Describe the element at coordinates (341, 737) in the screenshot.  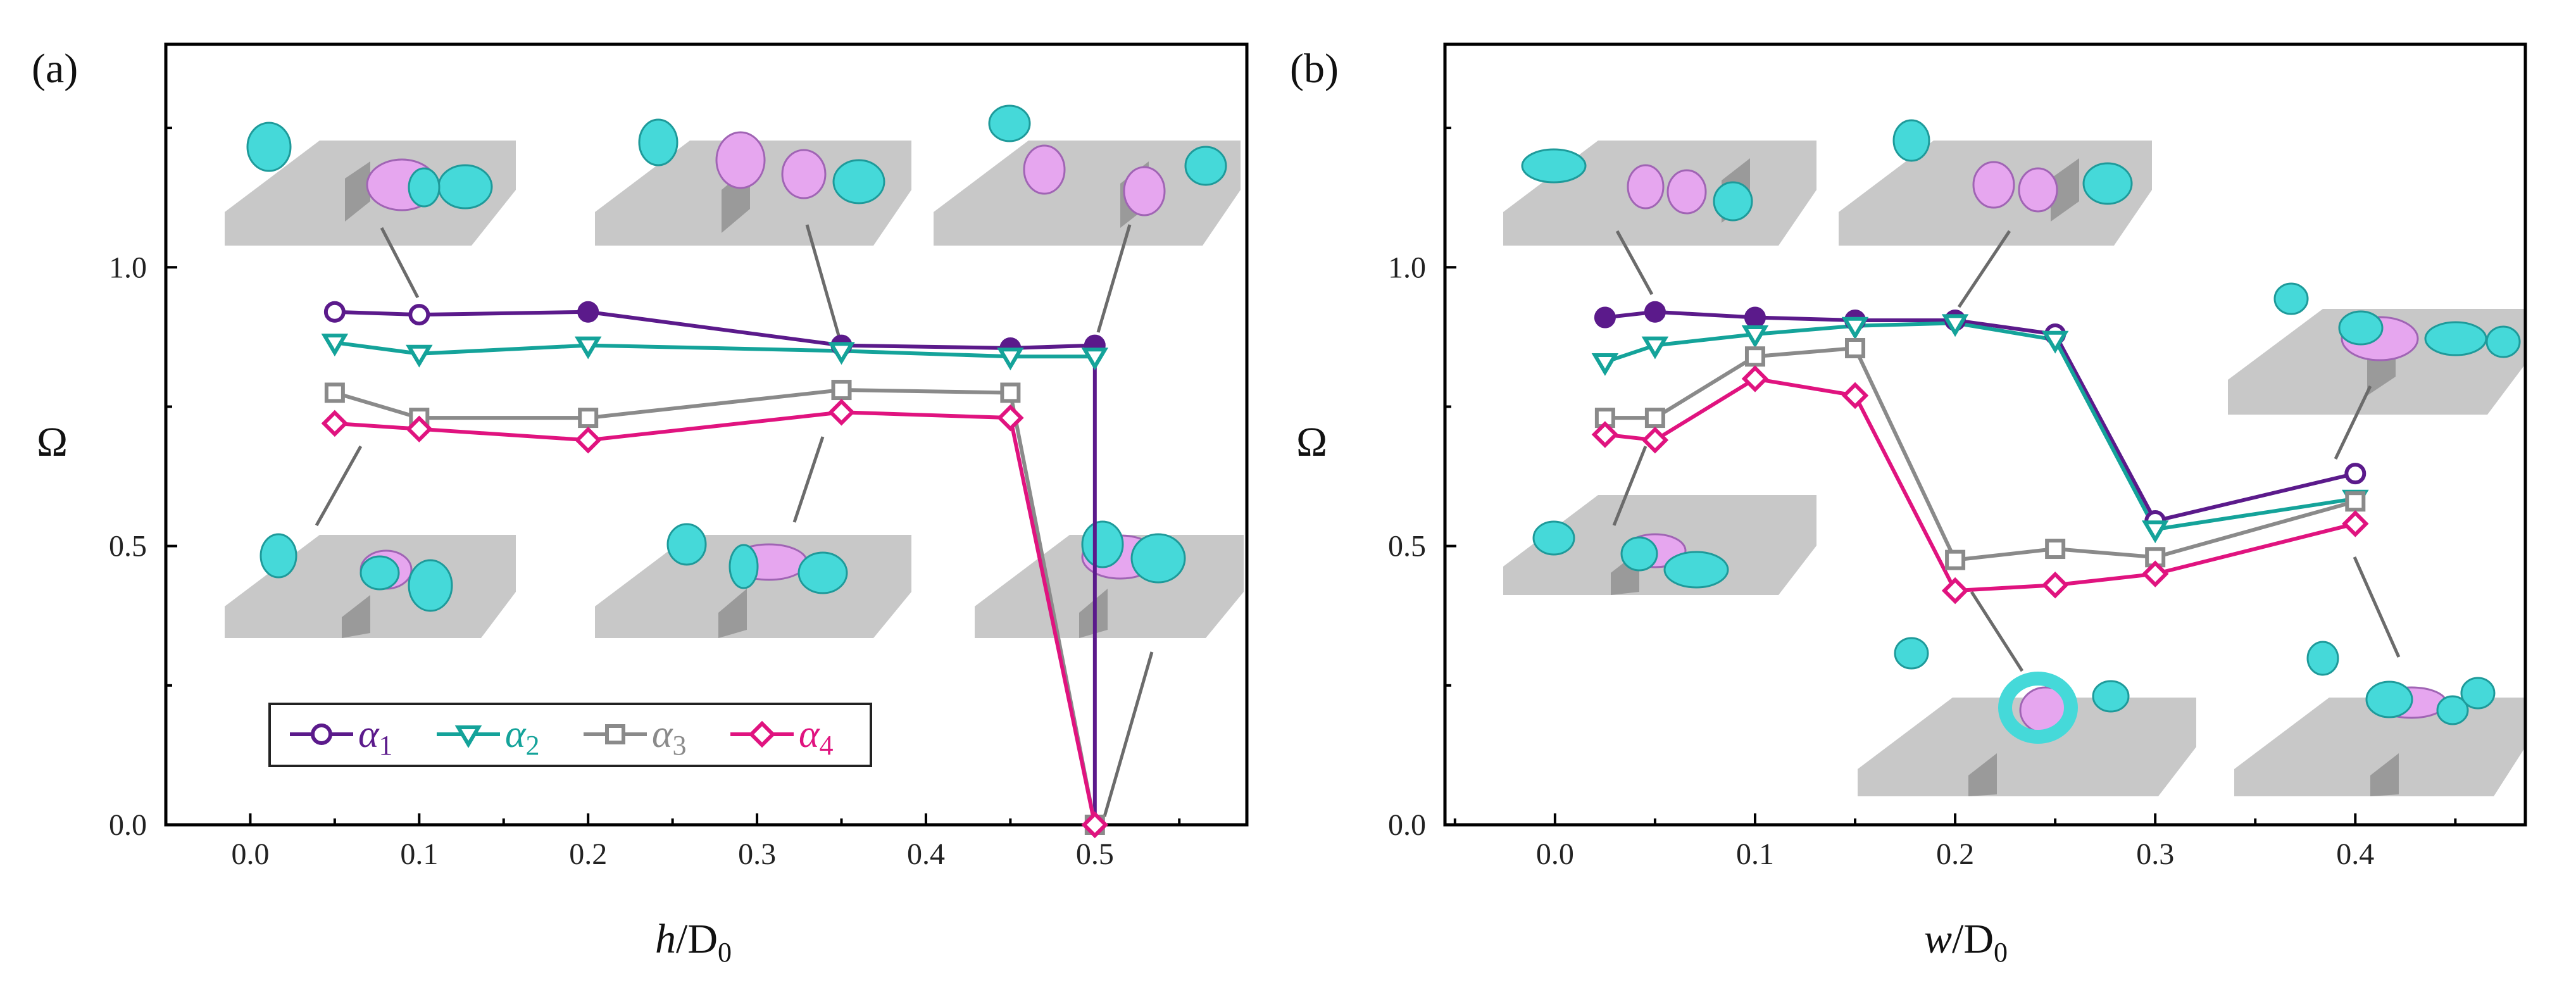
I see `legend-item-α1: α1` at that location.